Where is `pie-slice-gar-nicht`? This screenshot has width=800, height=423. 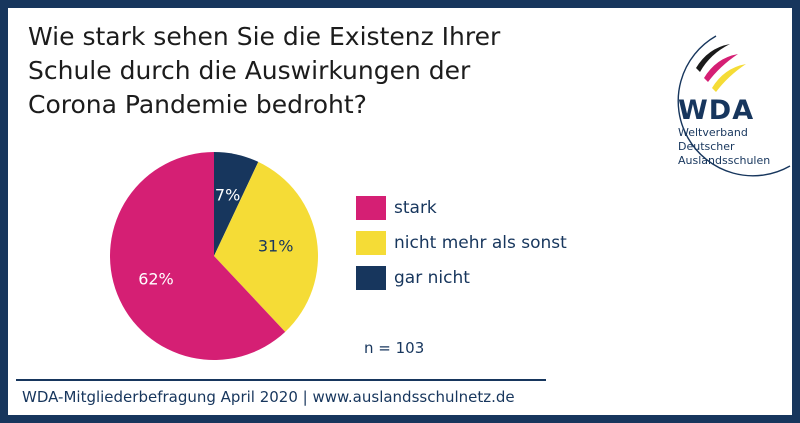
pie-slice-gar-nicht is located at coordinates (236, 204).